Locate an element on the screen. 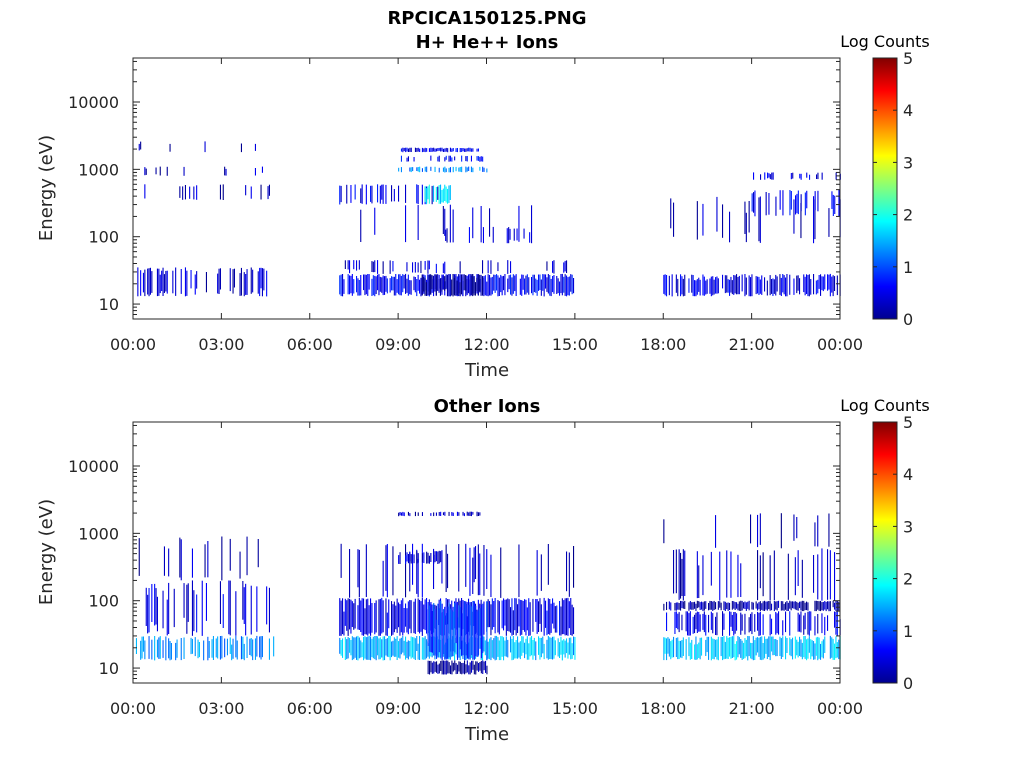 The width and height of the screenshot is (1024, 768). x-tick-label: 03:00 is located at coordinates (221, 344).